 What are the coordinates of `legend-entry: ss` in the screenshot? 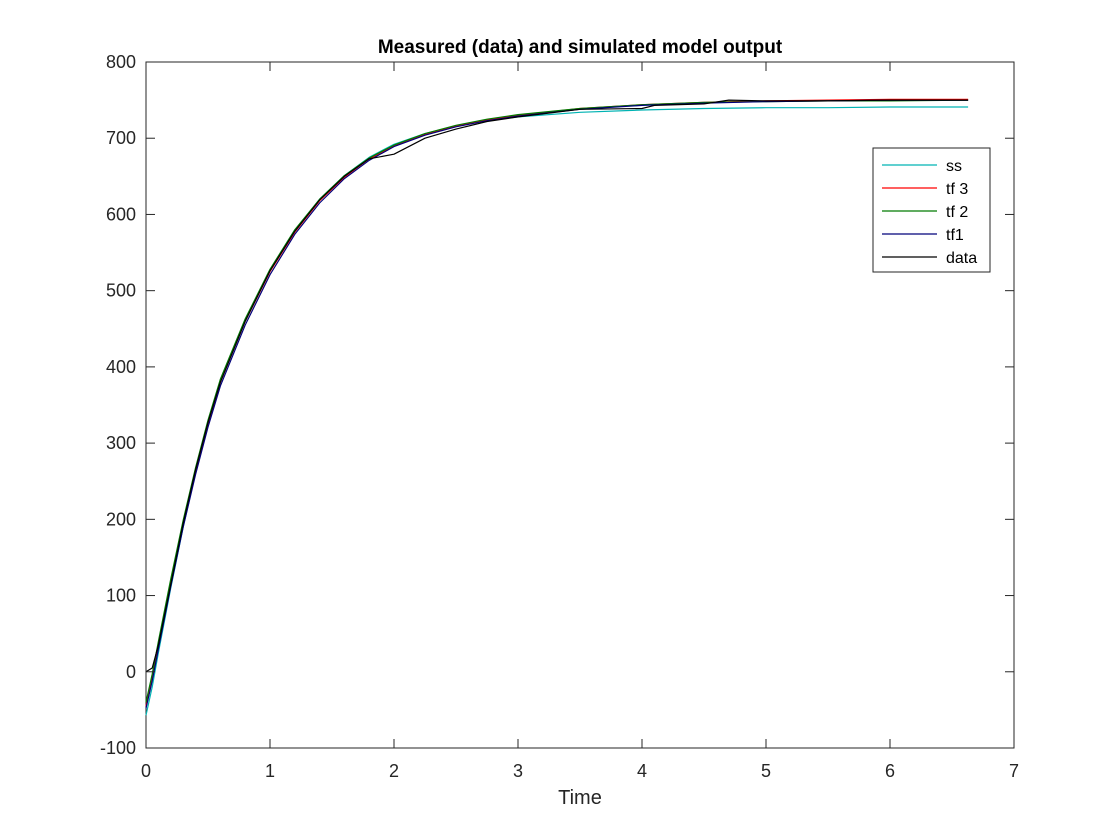 It's located at (954, 166).